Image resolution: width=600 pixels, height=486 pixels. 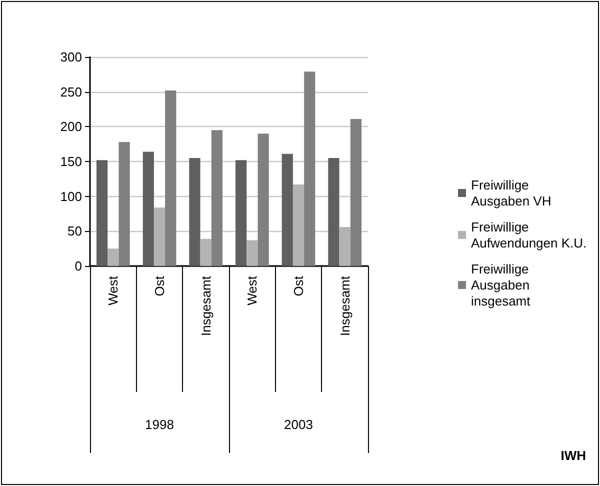 I want to click on text: 1998, so click(x=159, y=424).